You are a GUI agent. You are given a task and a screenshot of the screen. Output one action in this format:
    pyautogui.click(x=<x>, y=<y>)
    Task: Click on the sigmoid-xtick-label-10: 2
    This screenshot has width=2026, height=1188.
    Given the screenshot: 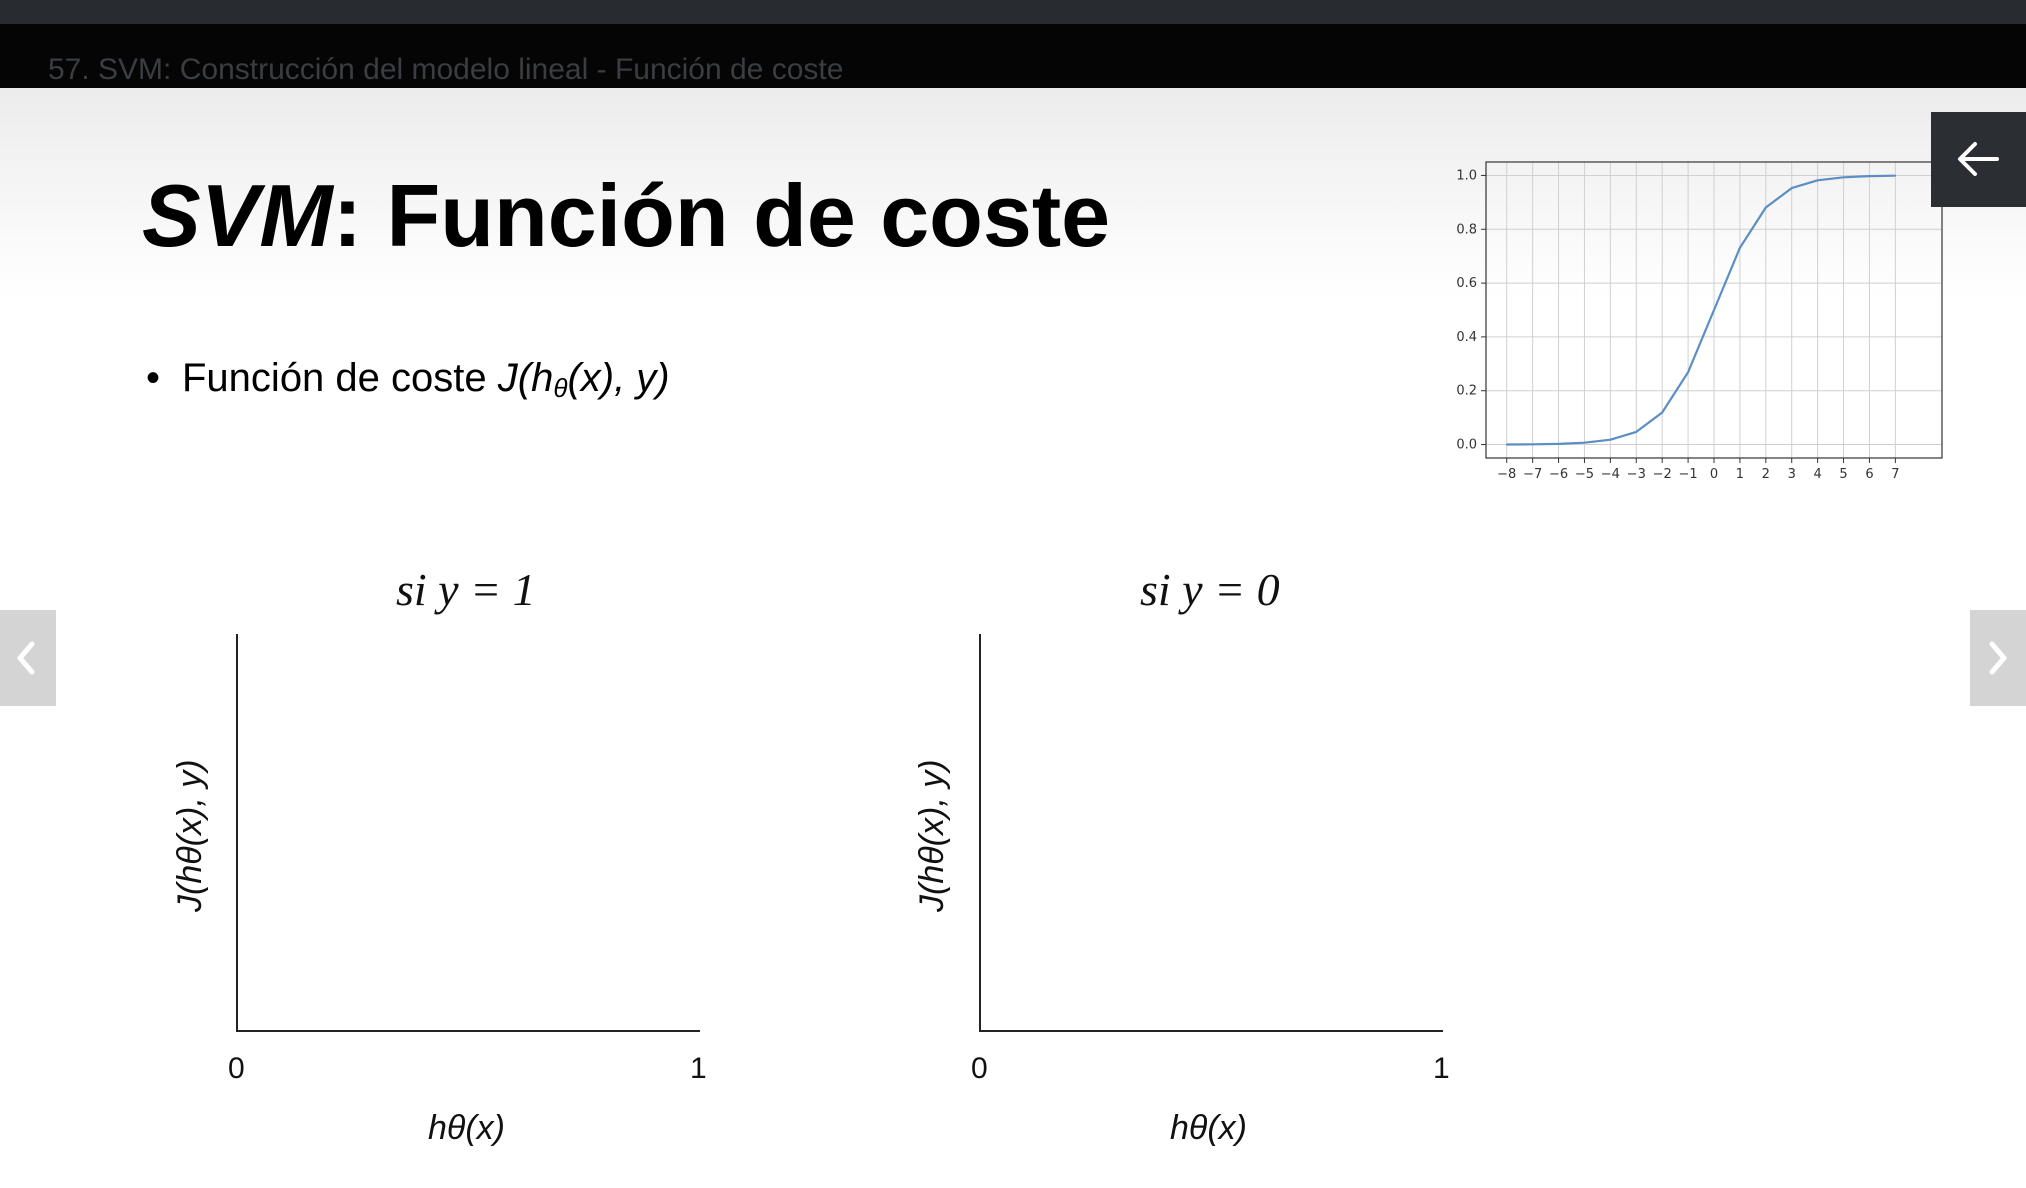 What is the action you would take?
    pyautogui.click(x=1766, y=474)
    